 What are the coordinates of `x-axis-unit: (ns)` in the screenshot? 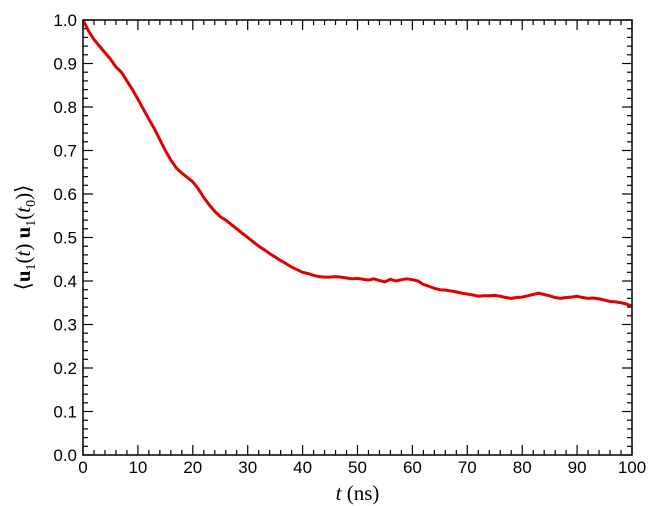 It's located at (360, 493).